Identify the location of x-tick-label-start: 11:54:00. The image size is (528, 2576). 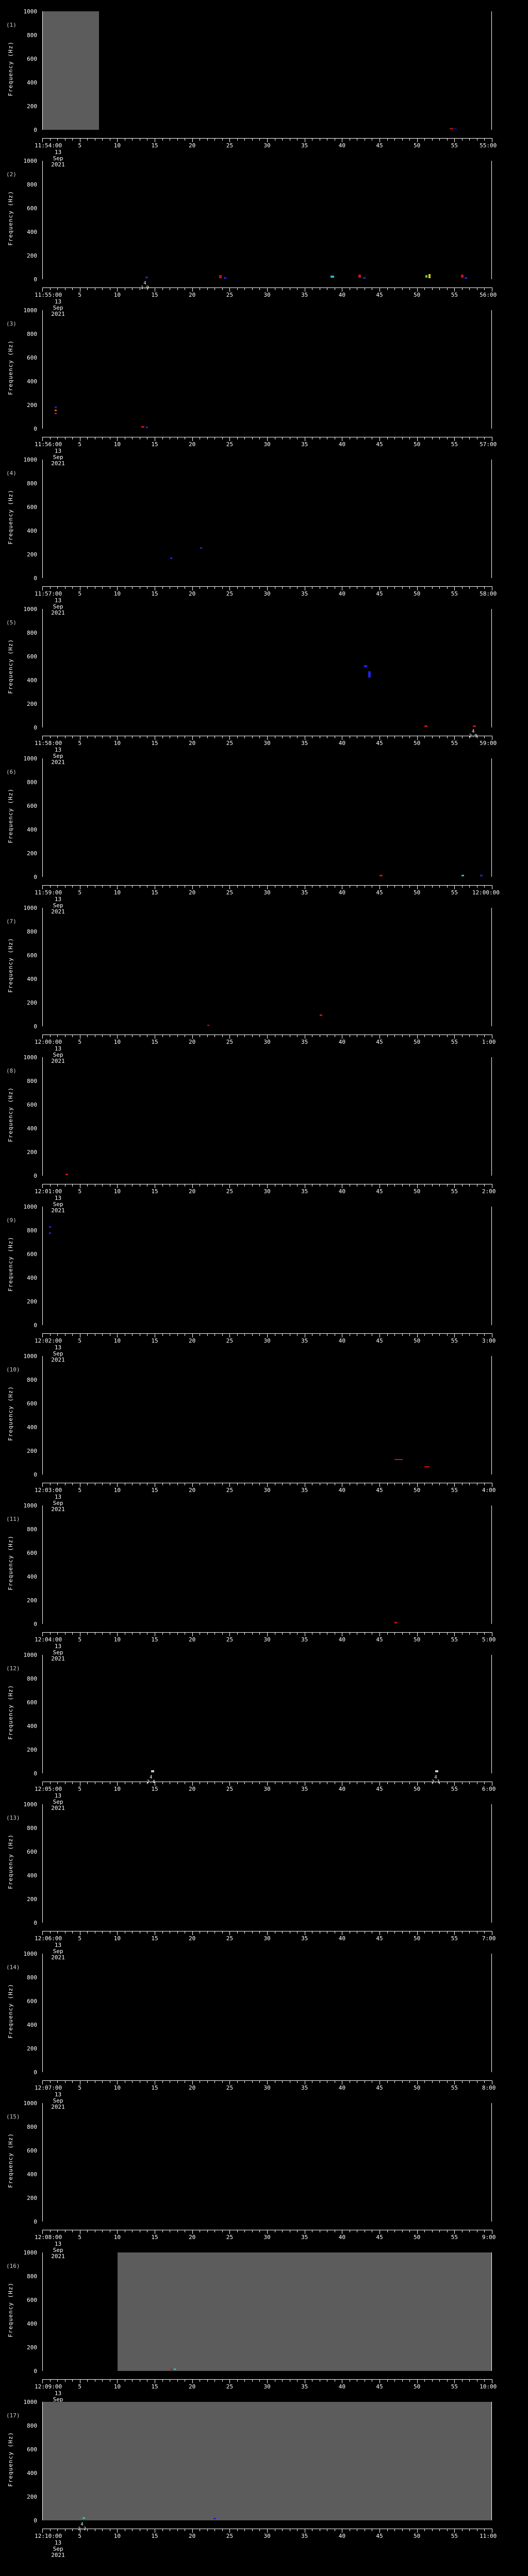
(48, 145).